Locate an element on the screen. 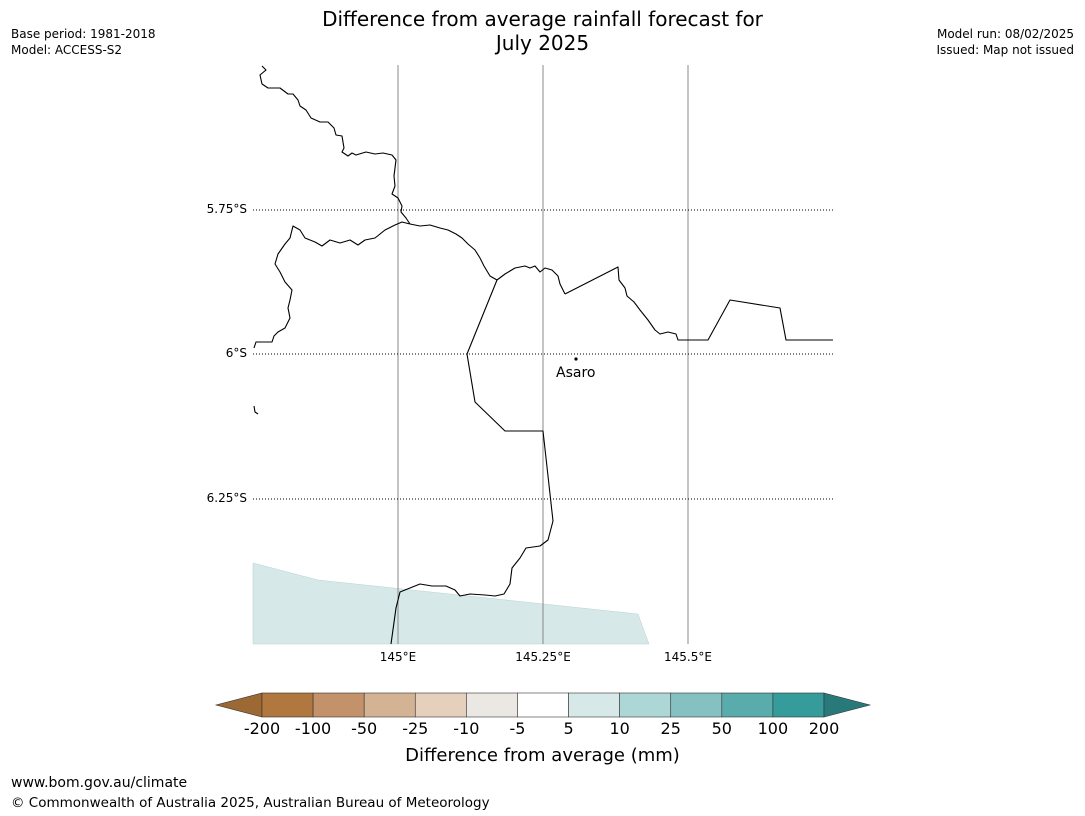 Image resolution: width=1085 pixels, height=816 pixels. colorbar is located at coordinates (543, 705).